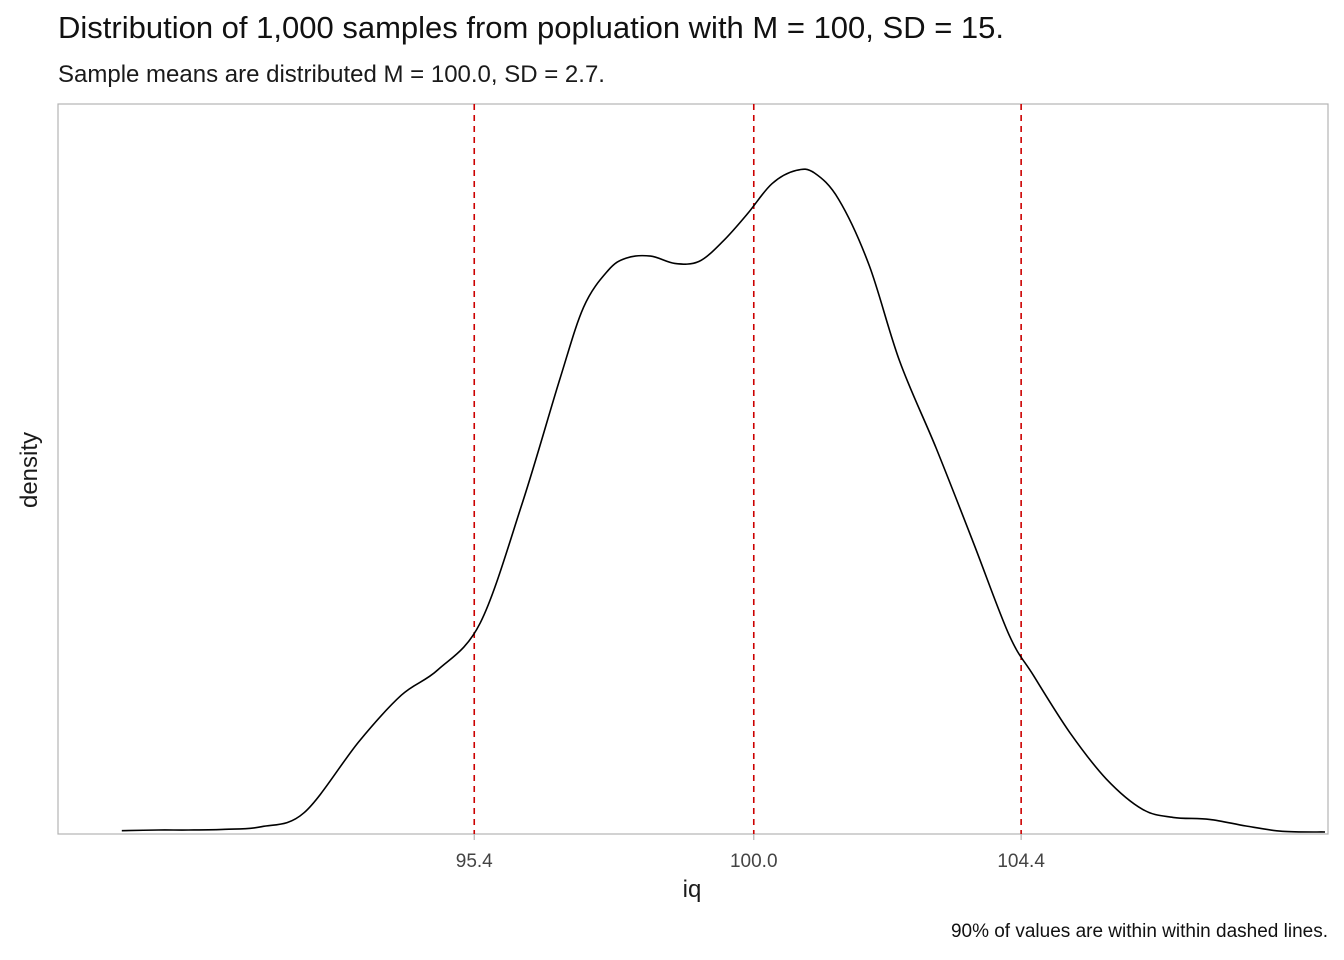 The width and height of the screenshot is (1344, 960). I want to click on x-tick-label-2: 104.4, so click(1021, 861).